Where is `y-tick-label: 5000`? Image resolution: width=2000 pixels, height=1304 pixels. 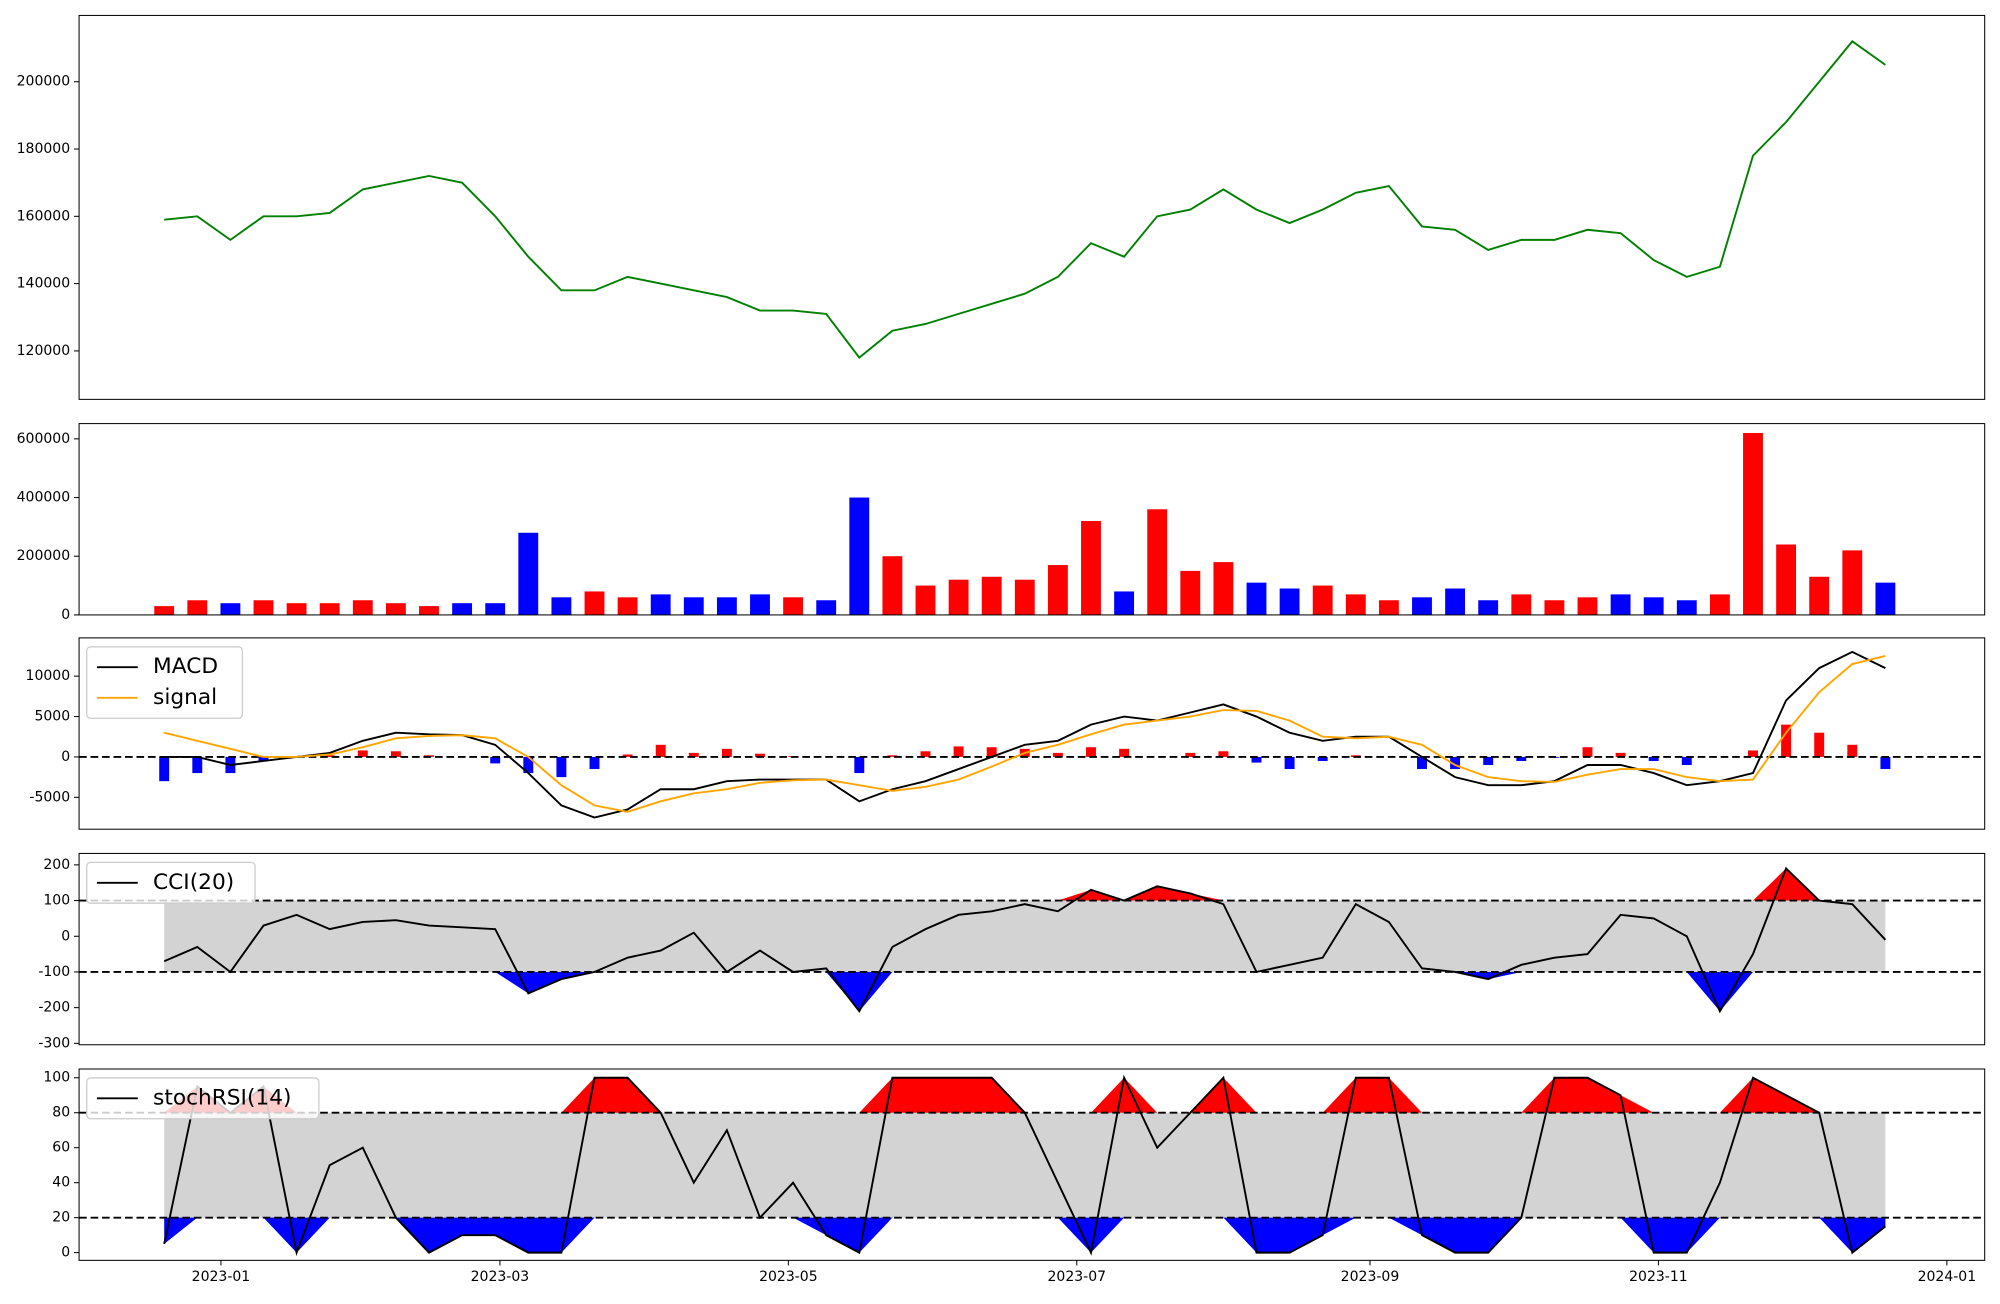 y-tick-label: 5000 is located at coordinates (52, 717).